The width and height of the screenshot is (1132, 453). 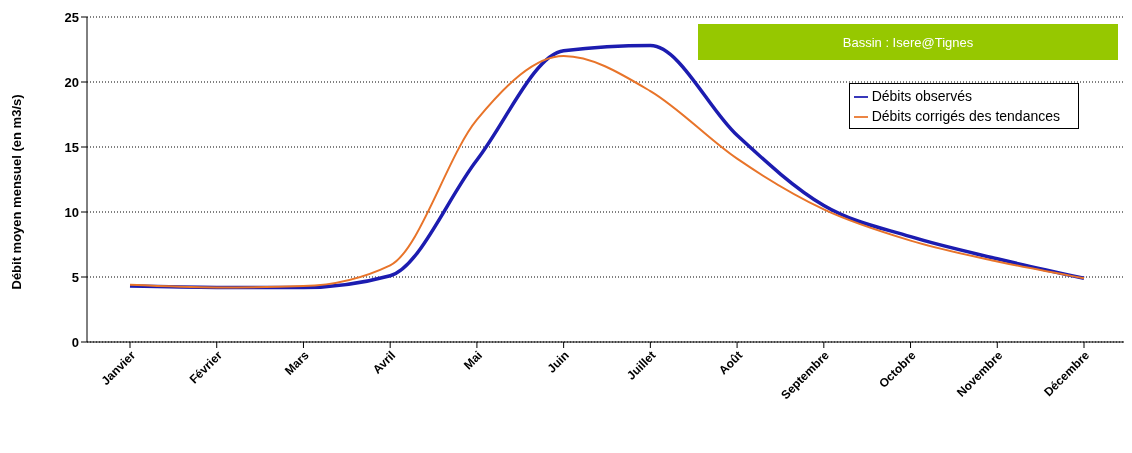 I want to click on x-tick-label: Mai, so click(x=473, y=360).